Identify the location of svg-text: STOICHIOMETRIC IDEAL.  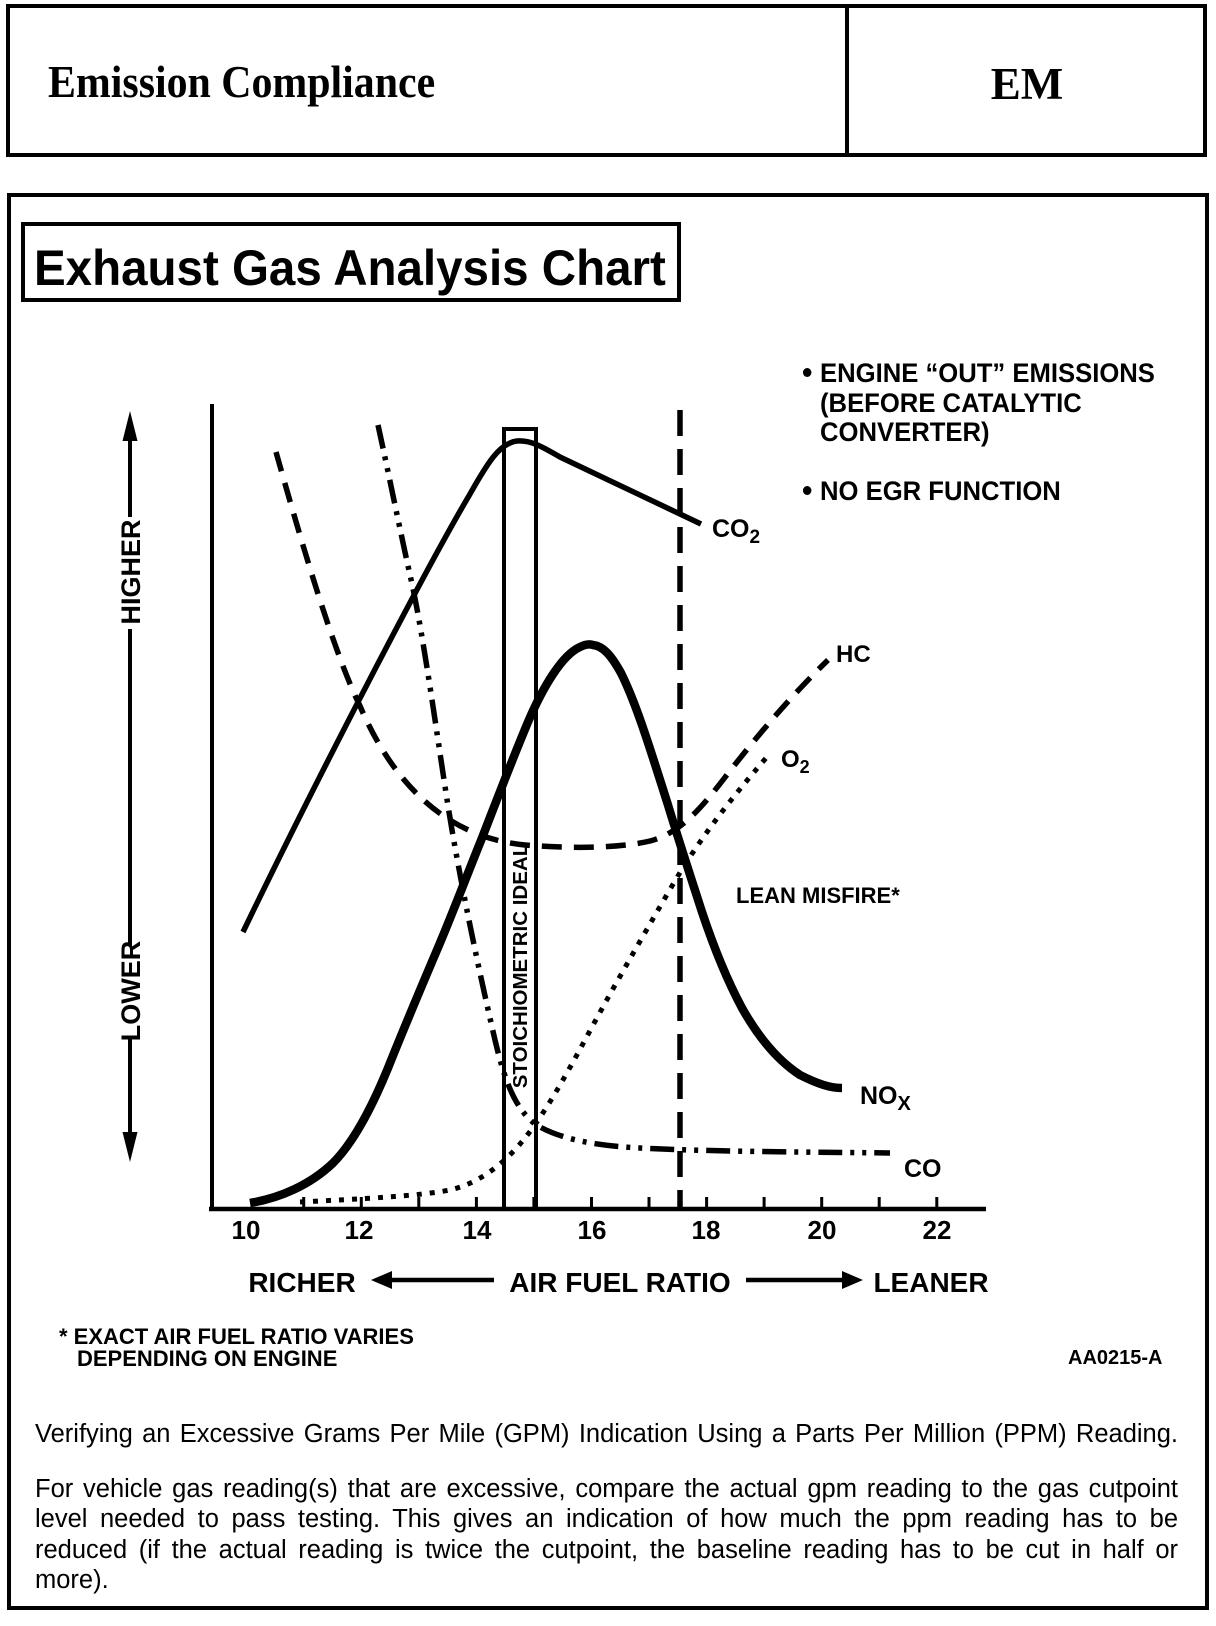
(520, 966).